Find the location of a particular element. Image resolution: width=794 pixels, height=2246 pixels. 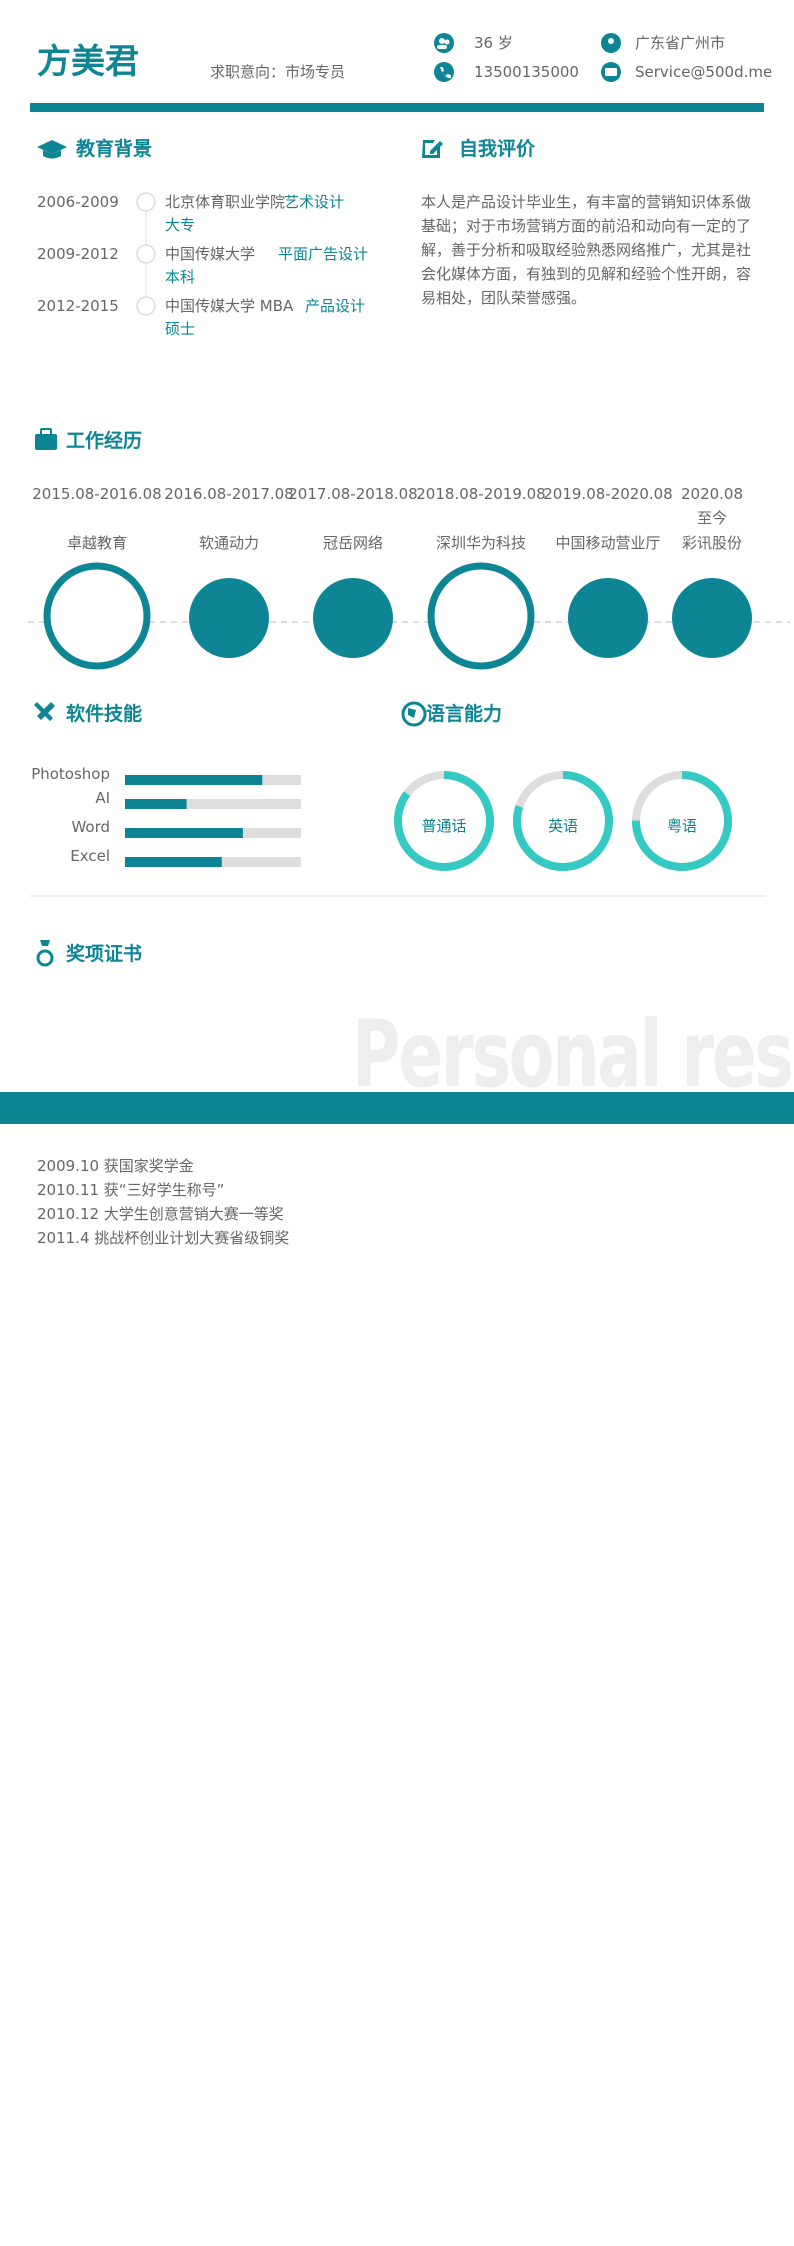

location: 广东省广州市 is located at coordinates (680, 43).